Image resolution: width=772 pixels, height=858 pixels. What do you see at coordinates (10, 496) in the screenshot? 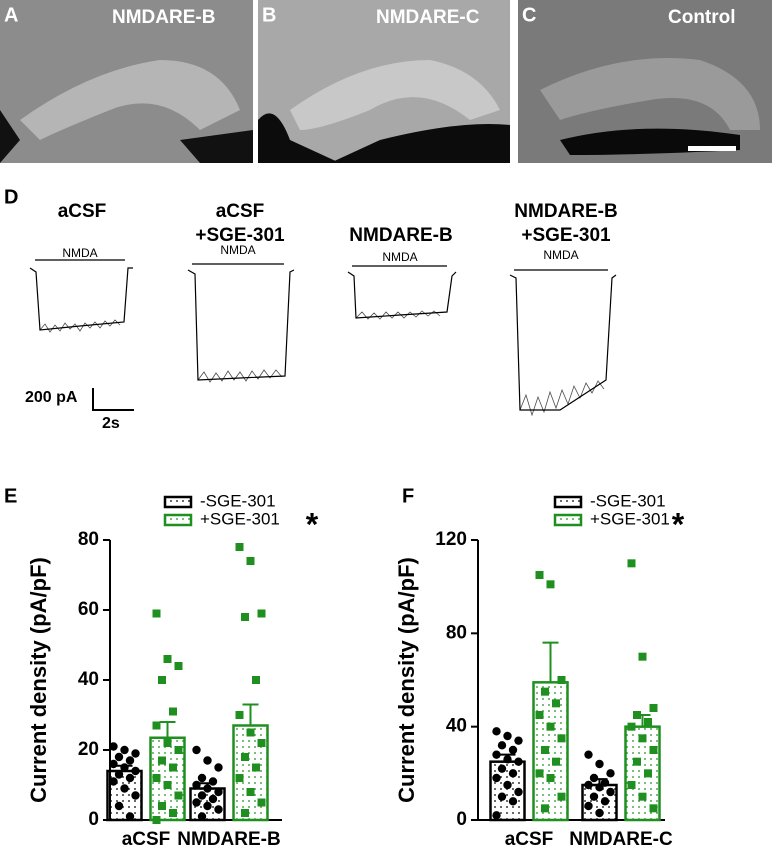
I see `panel-letter: E` at bounding box center [10, 496].